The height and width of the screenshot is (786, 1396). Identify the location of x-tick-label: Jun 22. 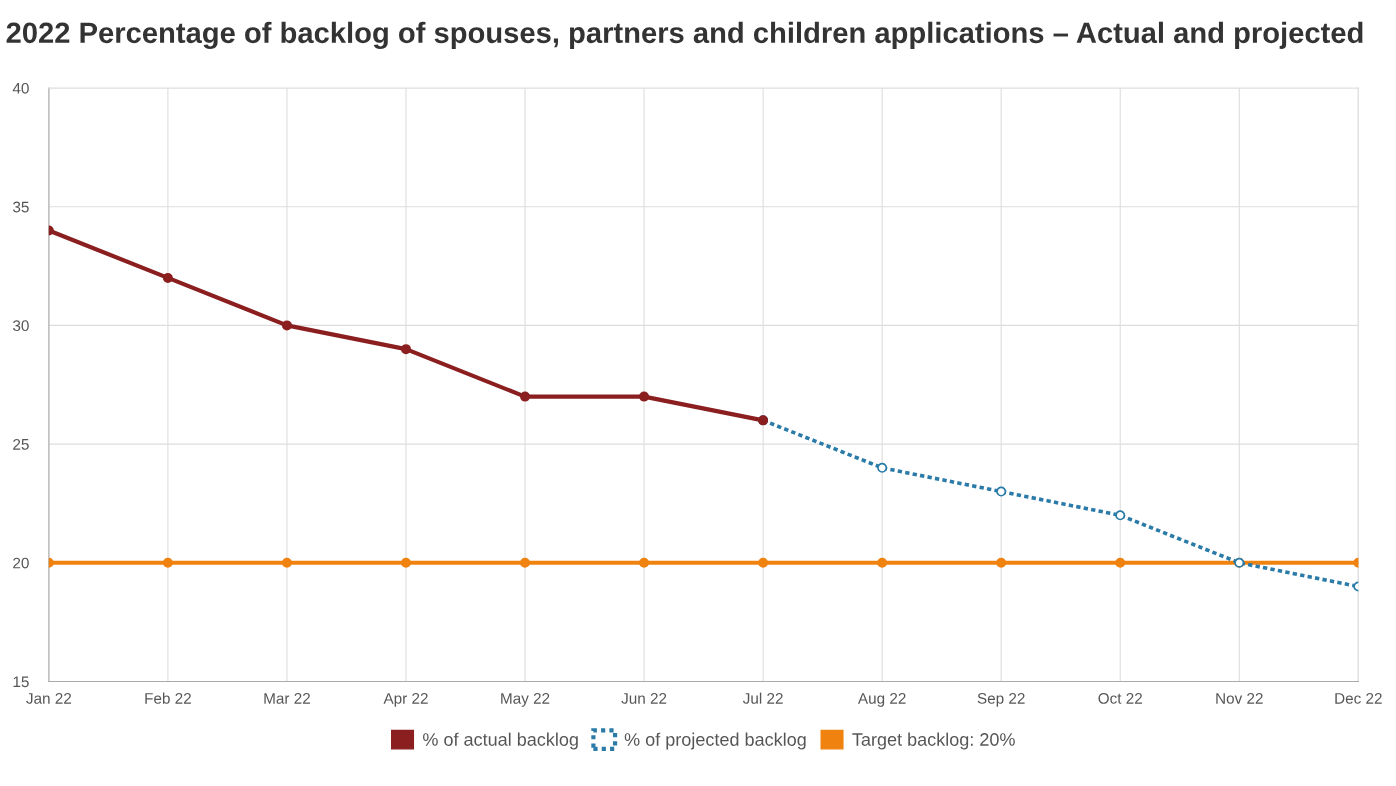
(644, 698).